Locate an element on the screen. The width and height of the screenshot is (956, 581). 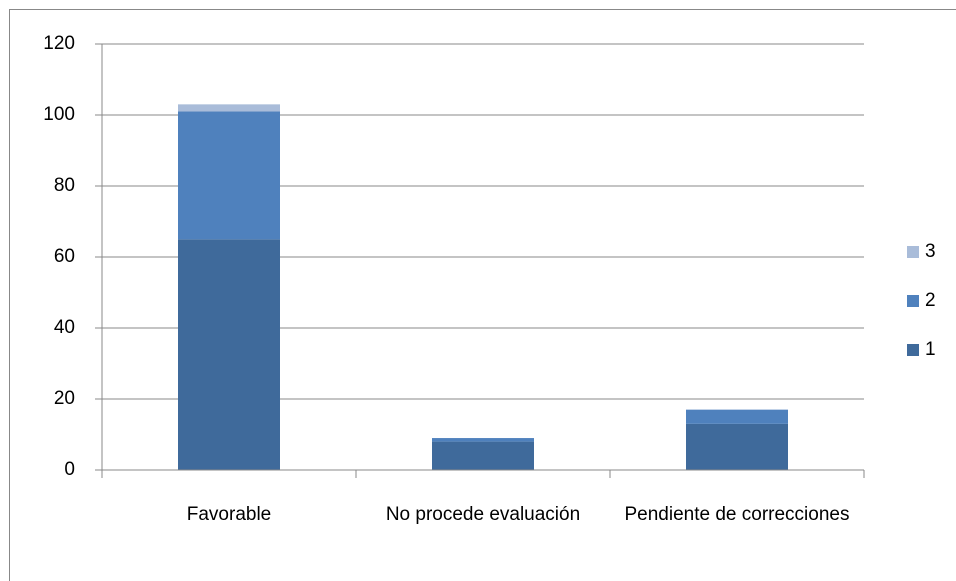
y-tick-label: 20 is located at coordinates (64, 398).